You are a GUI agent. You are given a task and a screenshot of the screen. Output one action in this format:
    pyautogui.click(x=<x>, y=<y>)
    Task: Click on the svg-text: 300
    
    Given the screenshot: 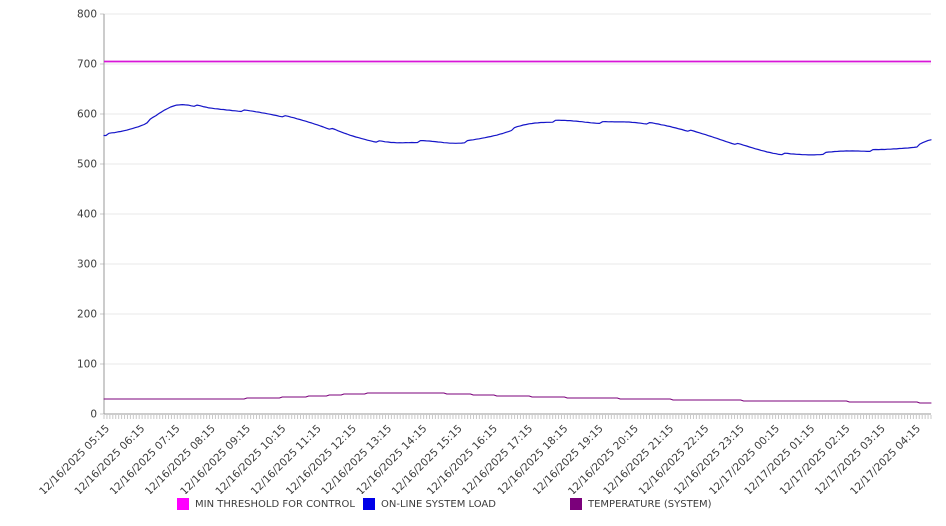 What is the action you would take?
    pyautogui.click(x=87, y=265)
    